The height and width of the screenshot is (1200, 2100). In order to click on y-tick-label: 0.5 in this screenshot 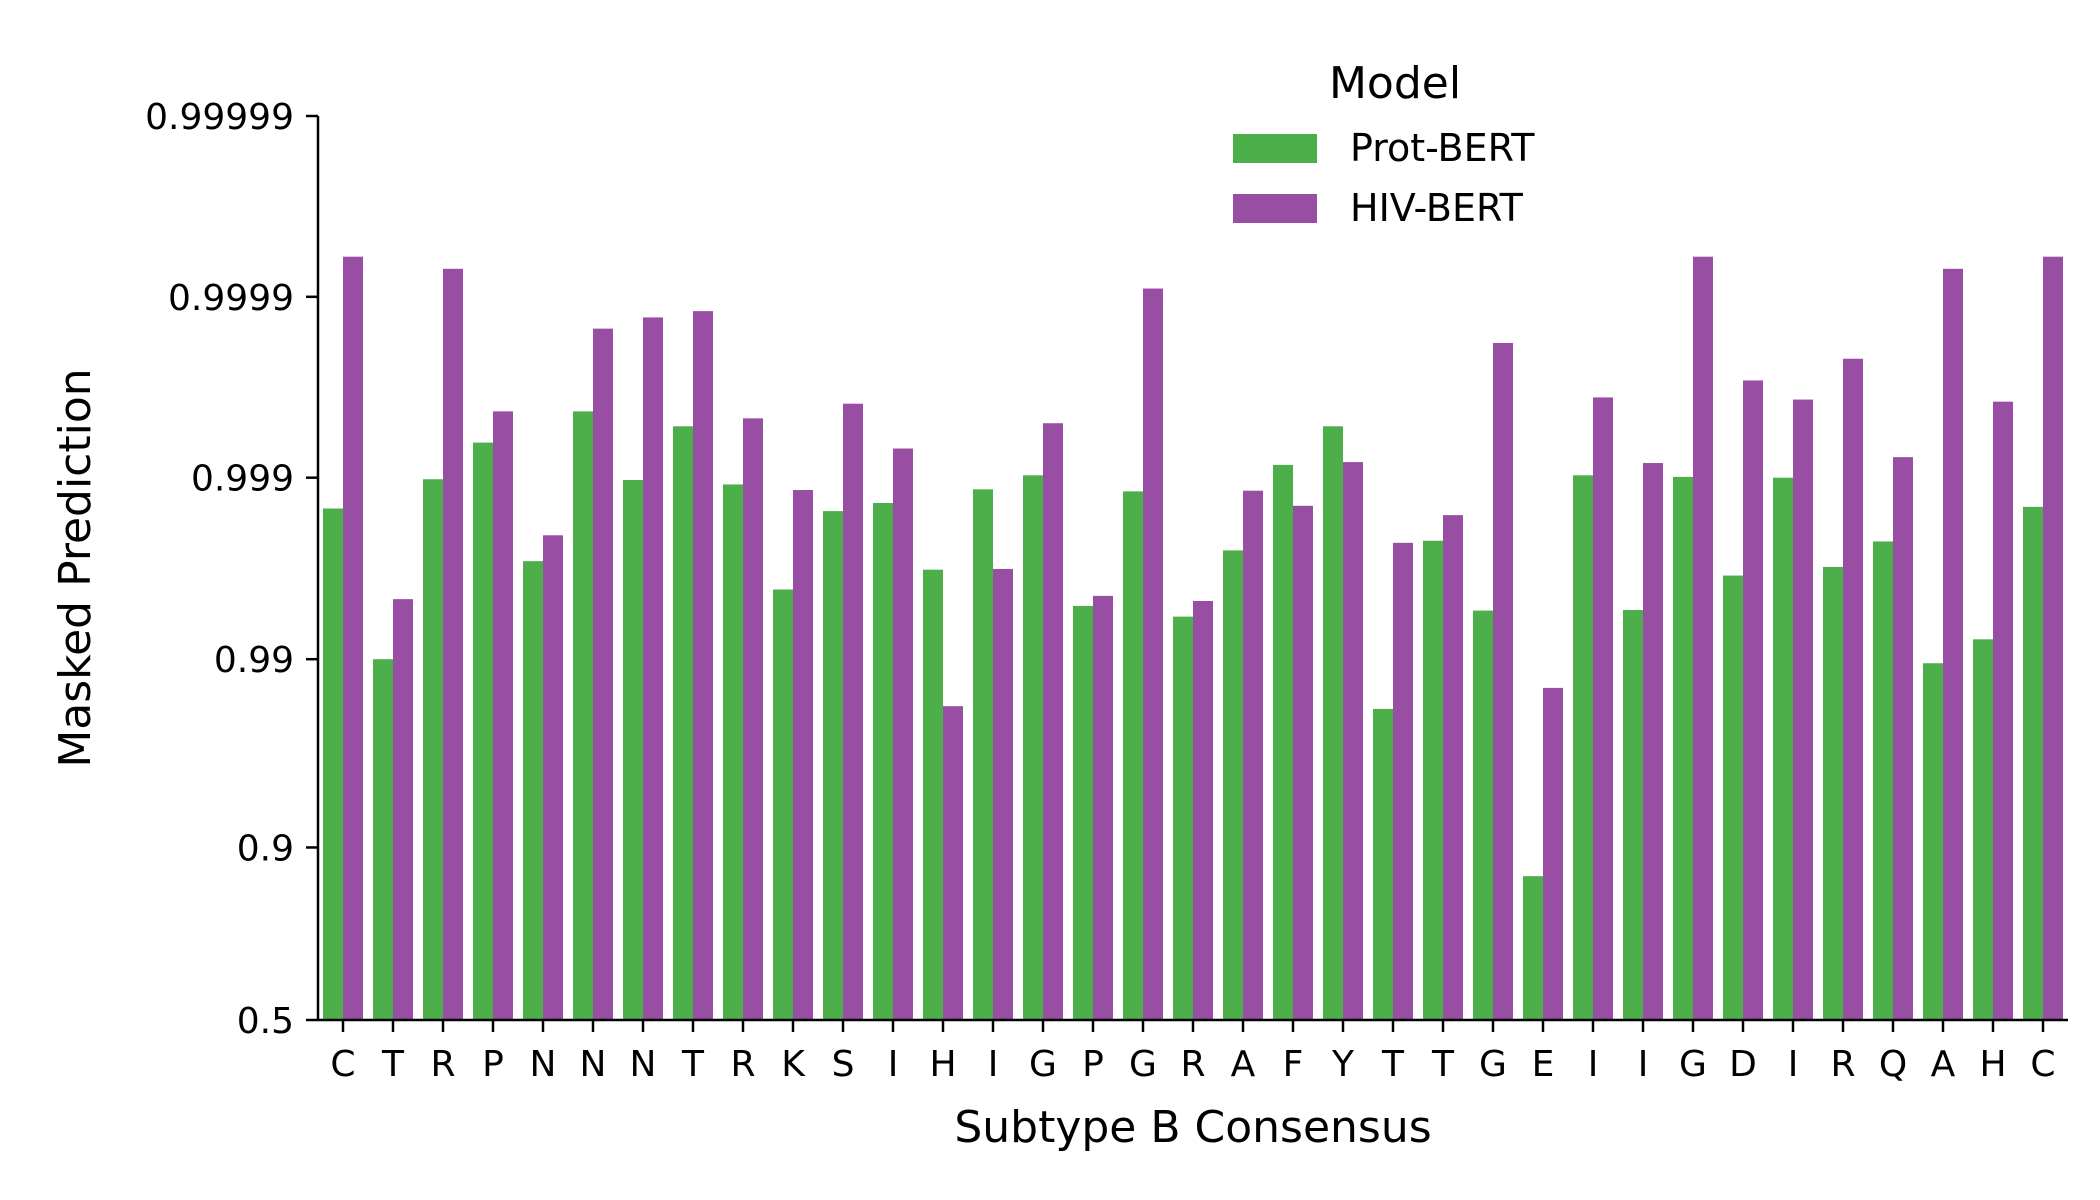, I will do `click(265, 1021)`.